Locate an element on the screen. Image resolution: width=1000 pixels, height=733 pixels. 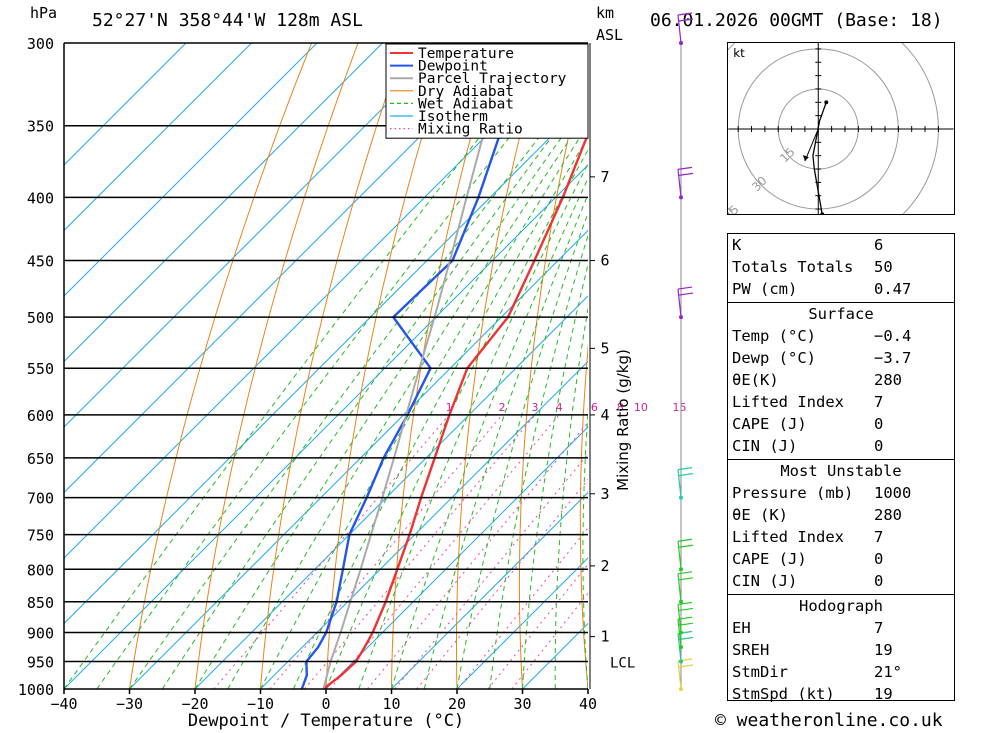
storm-motion-vector is located at coordinates (811, 145).